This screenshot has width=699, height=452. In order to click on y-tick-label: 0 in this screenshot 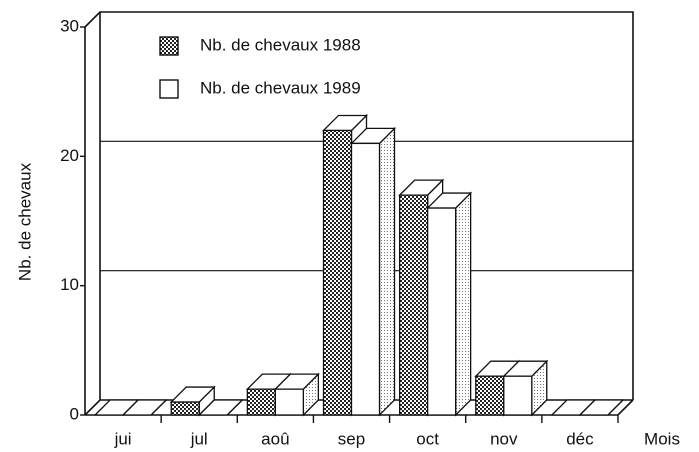, I will do `click(74, 413)`.